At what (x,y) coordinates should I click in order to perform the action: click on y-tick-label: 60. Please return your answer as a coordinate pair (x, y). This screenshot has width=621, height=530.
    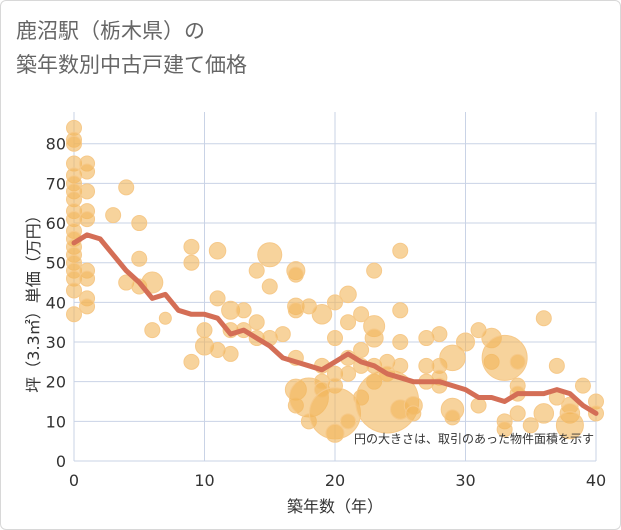
    Looking at the image, I should click on (56, 223).